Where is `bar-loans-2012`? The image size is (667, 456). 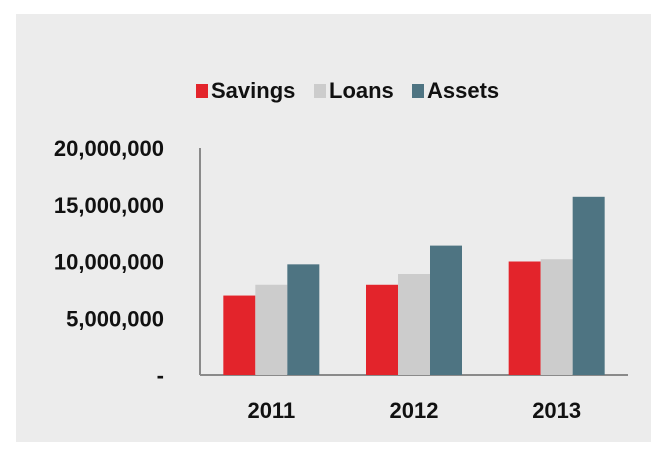 bar-loans-2012 is located at coordinates (414, 324).